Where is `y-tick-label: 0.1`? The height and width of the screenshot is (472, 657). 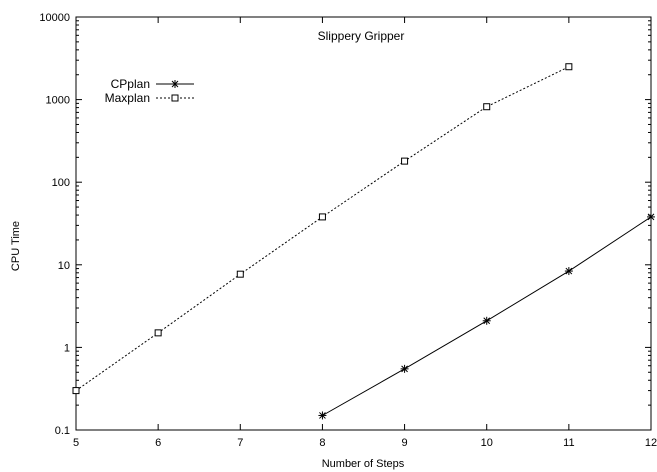
y-tick-label: 0.1 is located at coordinates (62, 431).